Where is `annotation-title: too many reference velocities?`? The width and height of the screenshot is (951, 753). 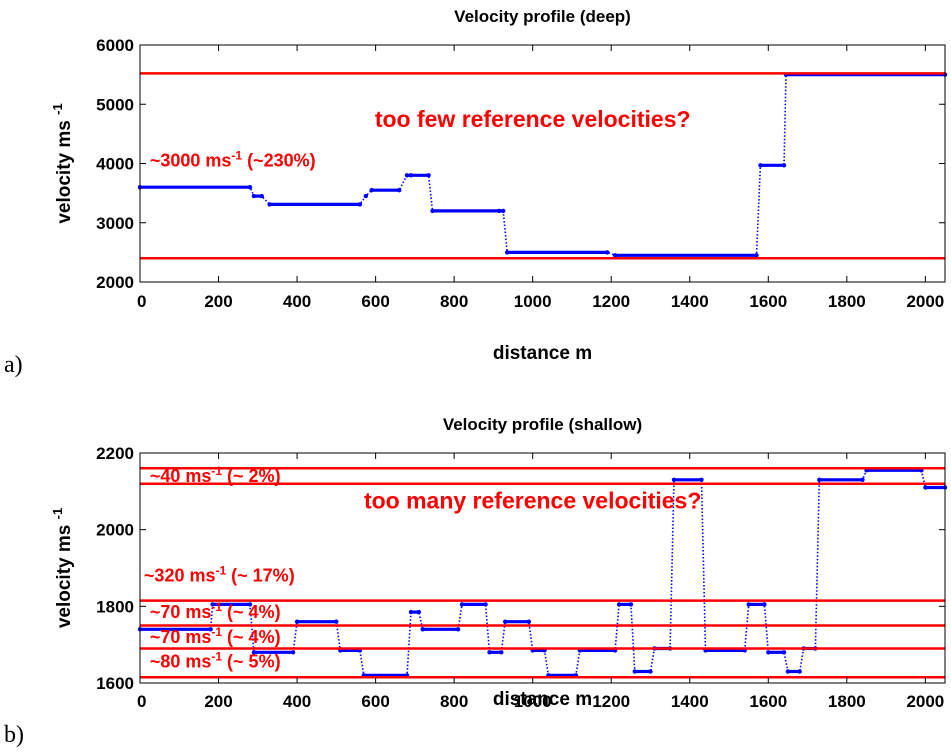 annotation-title: too many reference velocities? is located at coordinates (532, 501).